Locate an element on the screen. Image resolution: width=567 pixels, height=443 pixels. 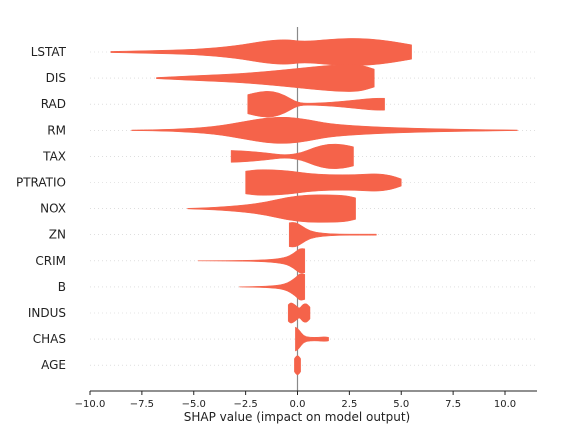
violin-zn is located at coordinates (332, 235).